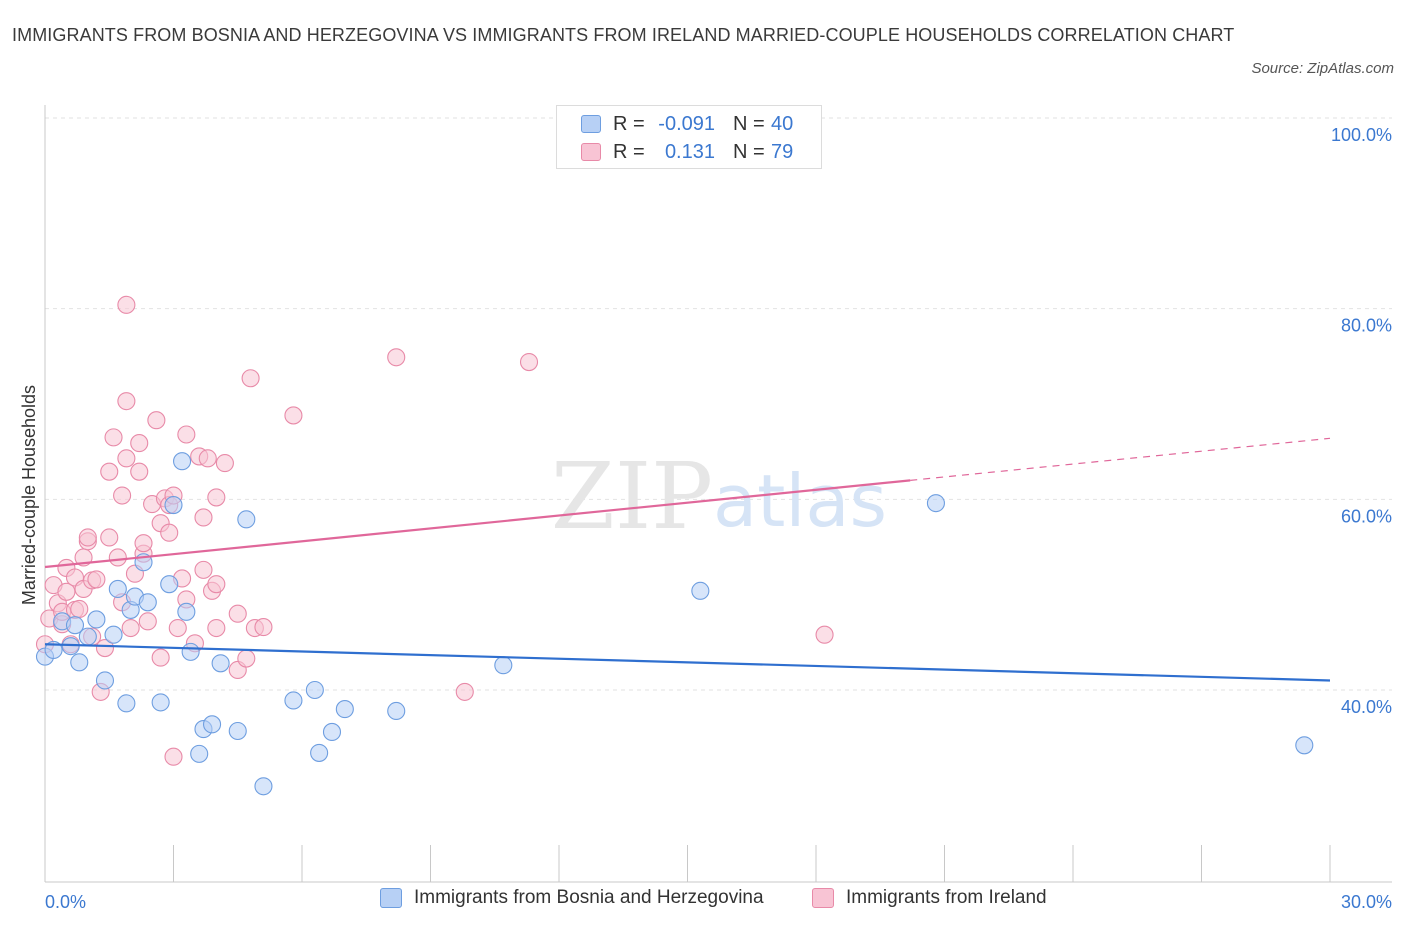 The width and height of the screenshot is (1406, 930). What do you see at coordinates (782, 123) in the screenshot?
I see `legend-n-value: 40` at bounding box center [782, 123].